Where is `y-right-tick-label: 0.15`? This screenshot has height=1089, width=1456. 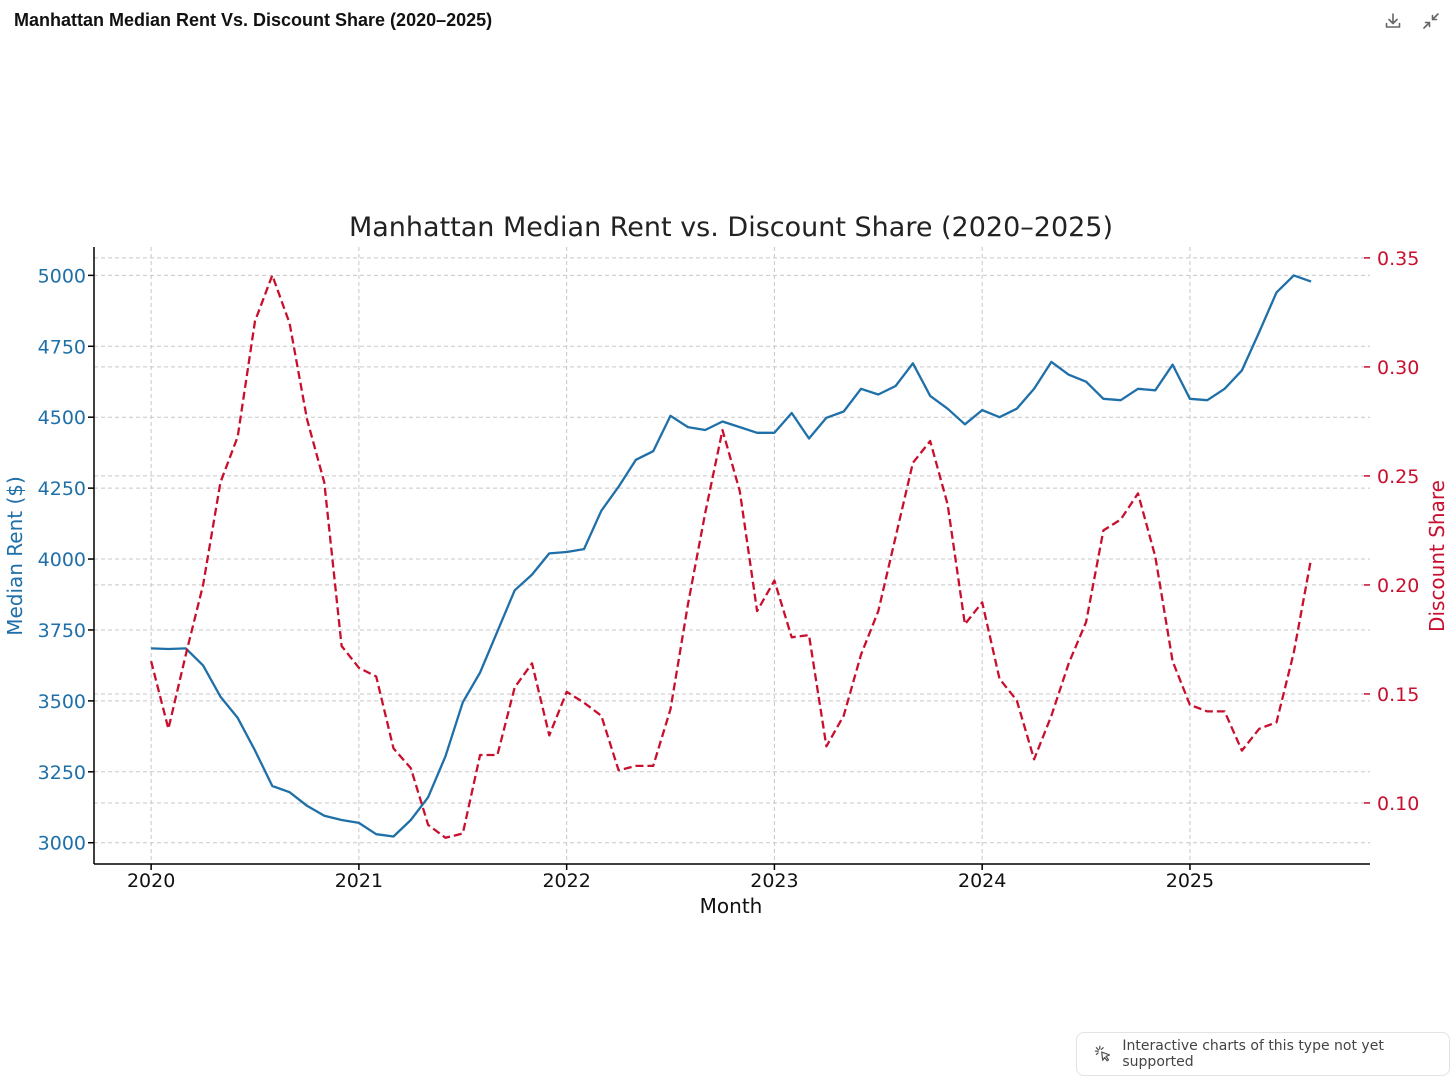
y-right-tick-label: 0.15 is located at coordinates (1398, 695).